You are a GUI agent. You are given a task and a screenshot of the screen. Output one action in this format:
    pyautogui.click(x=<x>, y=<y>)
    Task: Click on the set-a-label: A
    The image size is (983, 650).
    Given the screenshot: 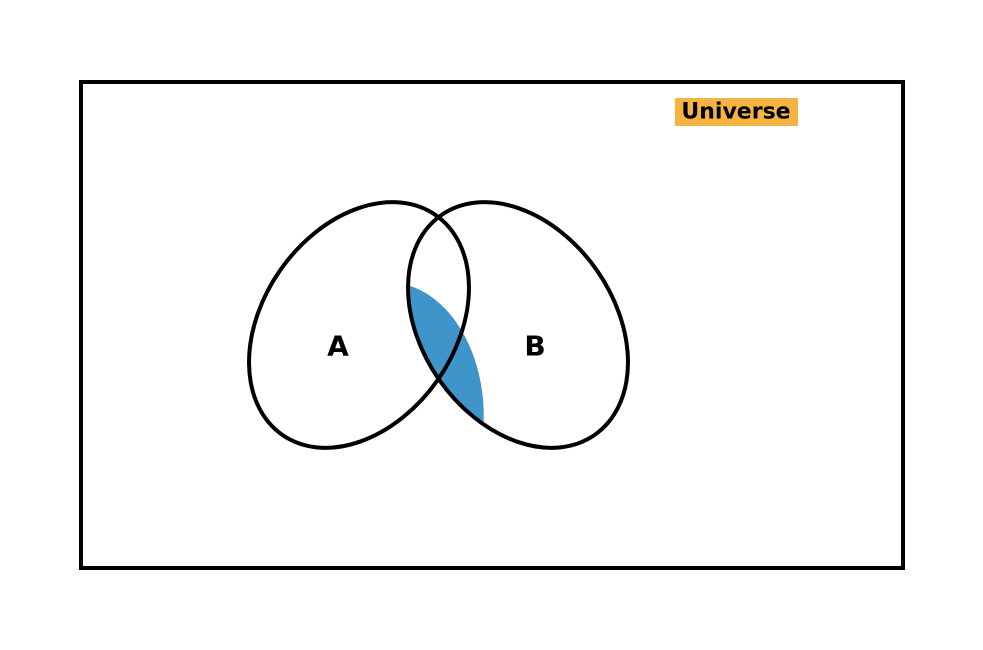 What is the action you would take?
    pyautogui.click(x=338, y=346)
    